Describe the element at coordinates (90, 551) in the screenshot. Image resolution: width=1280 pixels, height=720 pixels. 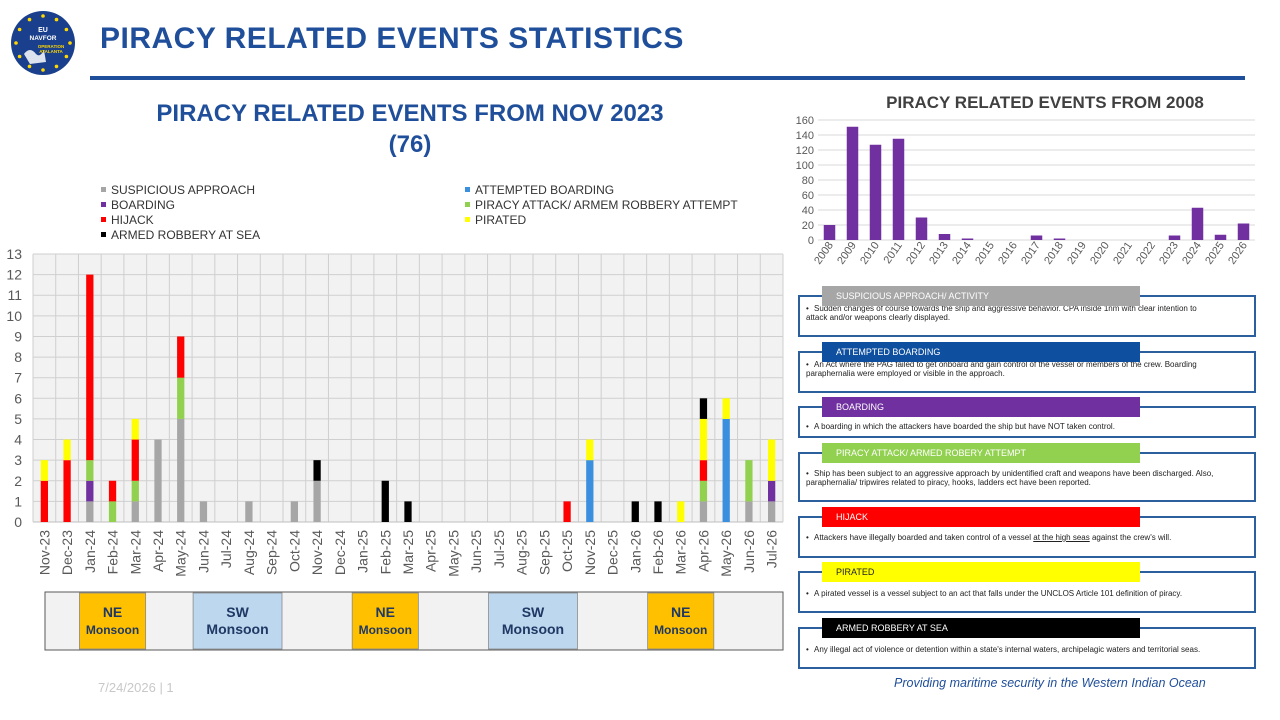
I see `x-tick-label: Jan-24` at that location.